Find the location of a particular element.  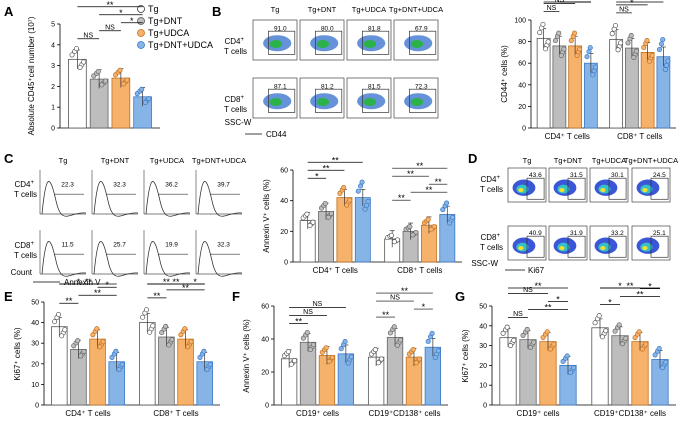

data-point-f-g2-both is located at coordinates (435, 358).